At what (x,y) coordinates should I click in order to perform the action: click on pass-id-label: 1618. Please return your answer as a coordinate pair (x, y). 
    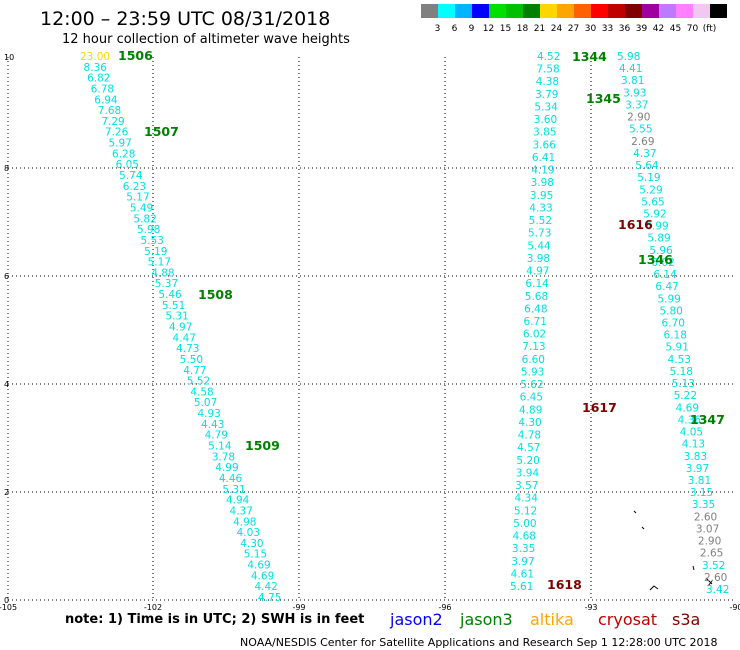
    Looking at the image, I should click on (564, 584).